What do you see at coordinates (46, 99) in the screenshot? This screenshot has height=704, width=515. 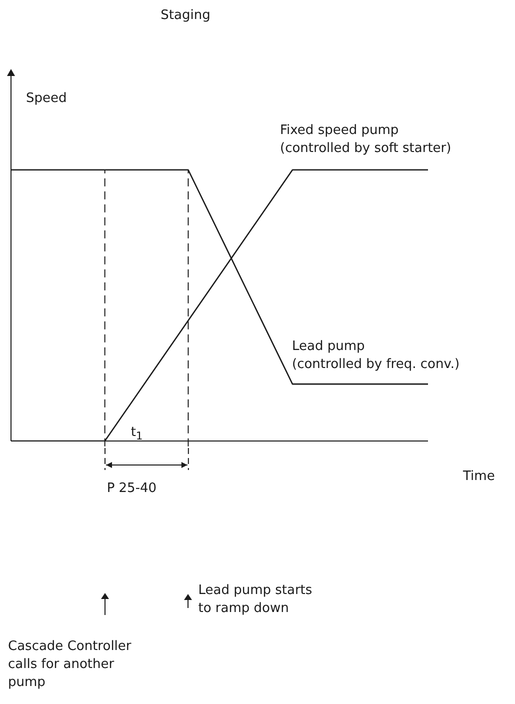 I see `y-axis-title: Speed` at bounding box center [46, 99].